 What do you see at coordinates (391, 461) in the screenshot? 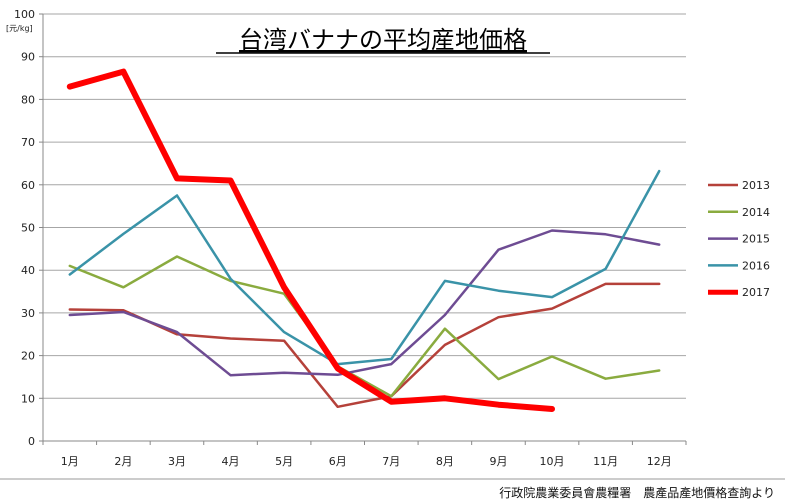
I see `x-tick-label: 7月` at bounding box center [391, 461].